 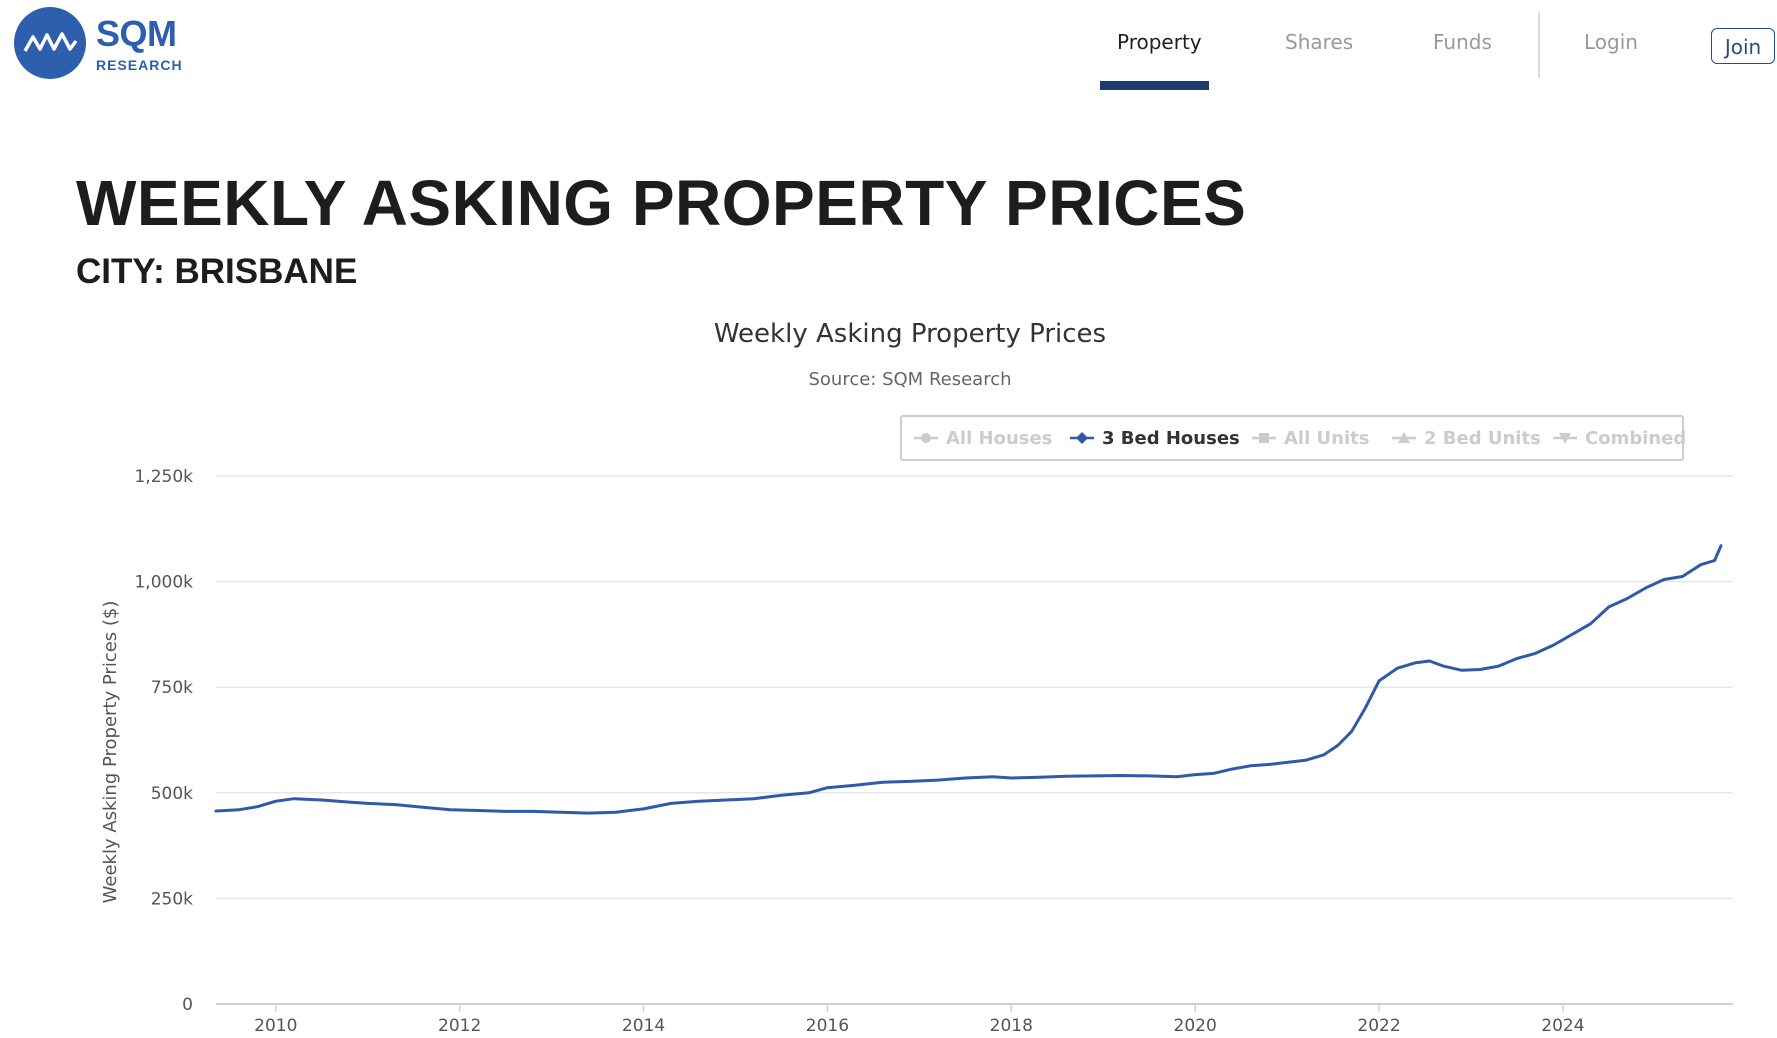 What do you see at coordinates (643, 1026) in the screenshot?
I see `x-tick-label: 2014` at bounding box center [643, 1026].